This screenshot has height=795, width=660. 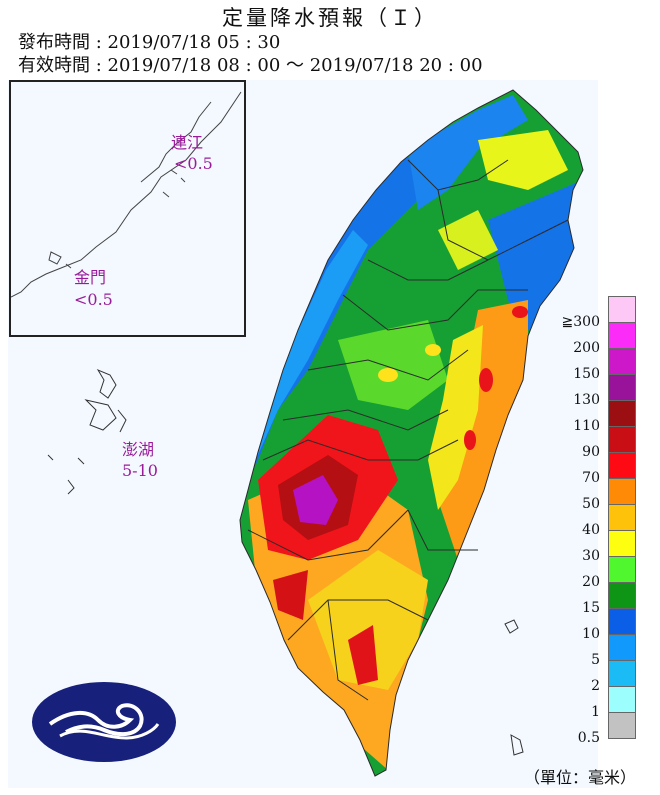 What do you see at coordinates (149, 42) in the screenshot?
I see `issue-time: 發布時間 : 2019/07/18 05 : 30` at bounding box center [149, 42].